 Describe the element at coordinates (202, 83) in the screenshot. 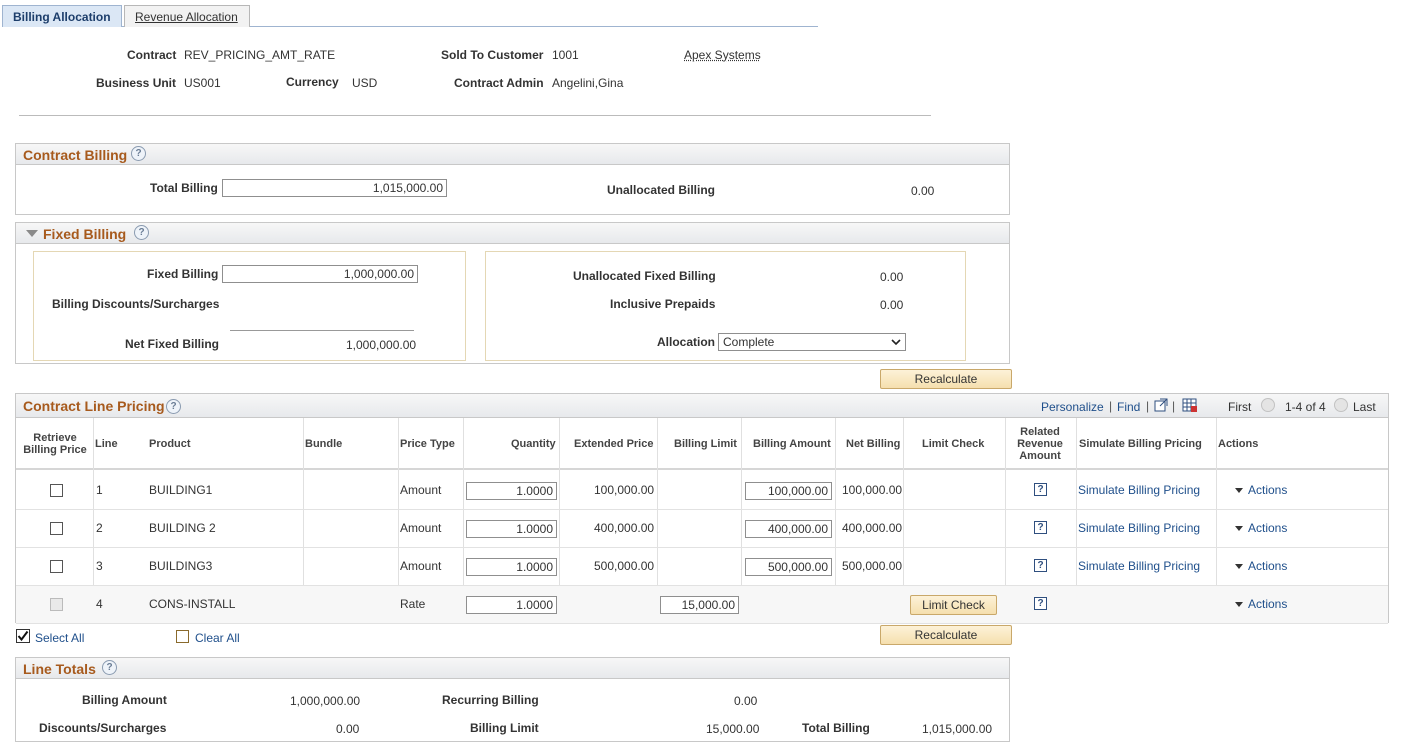

I see `business-unit-value: US001` at that location.